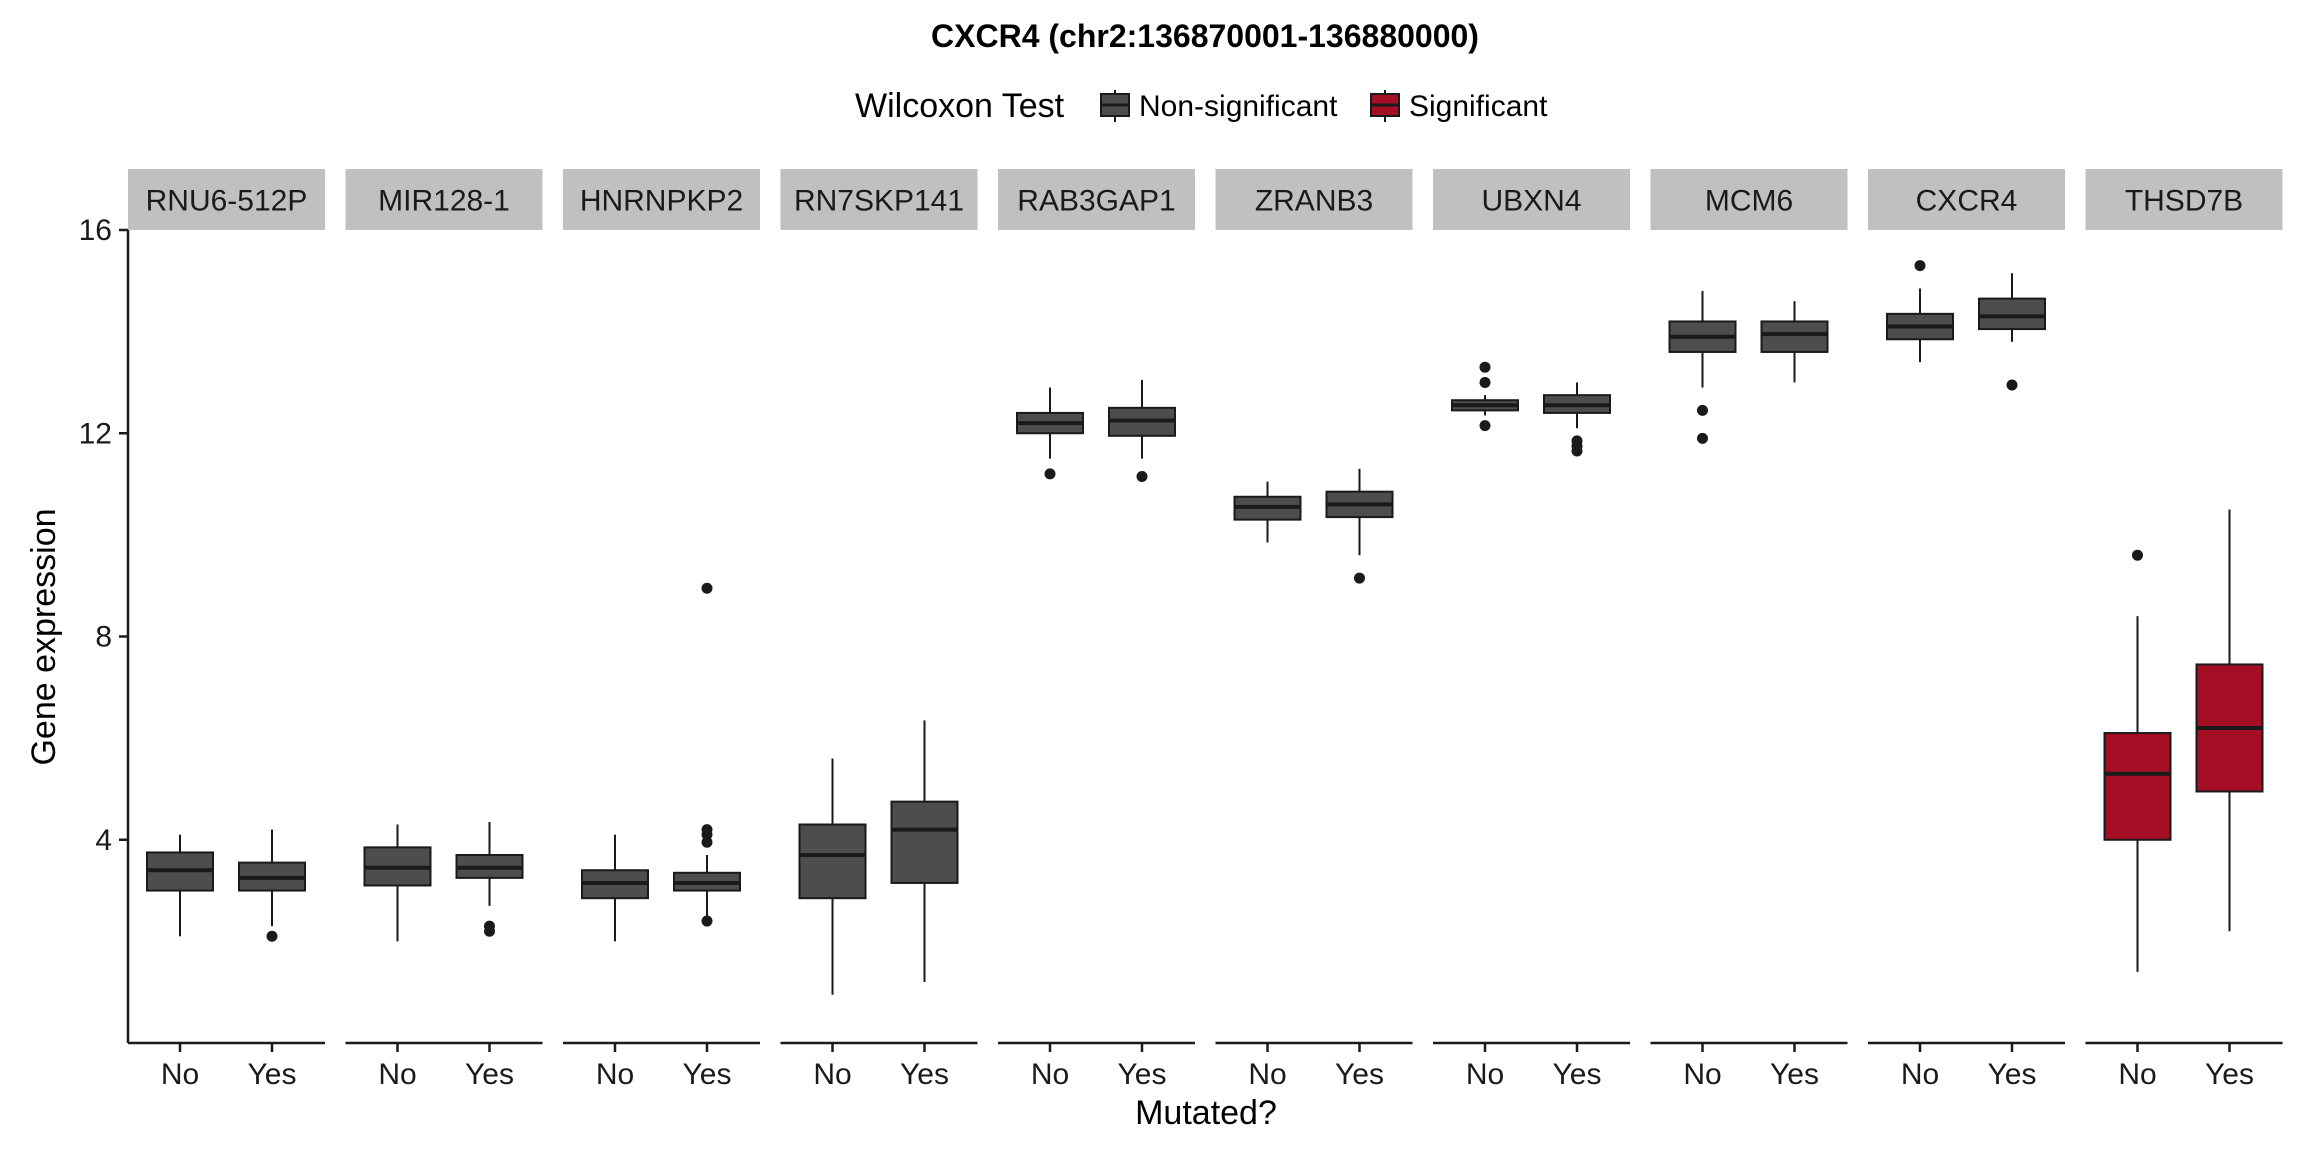 The height and width of the screenshot is (1152, 2304). I want to click on facet-strip-label: HNRNPKP2, so click(661, 201).